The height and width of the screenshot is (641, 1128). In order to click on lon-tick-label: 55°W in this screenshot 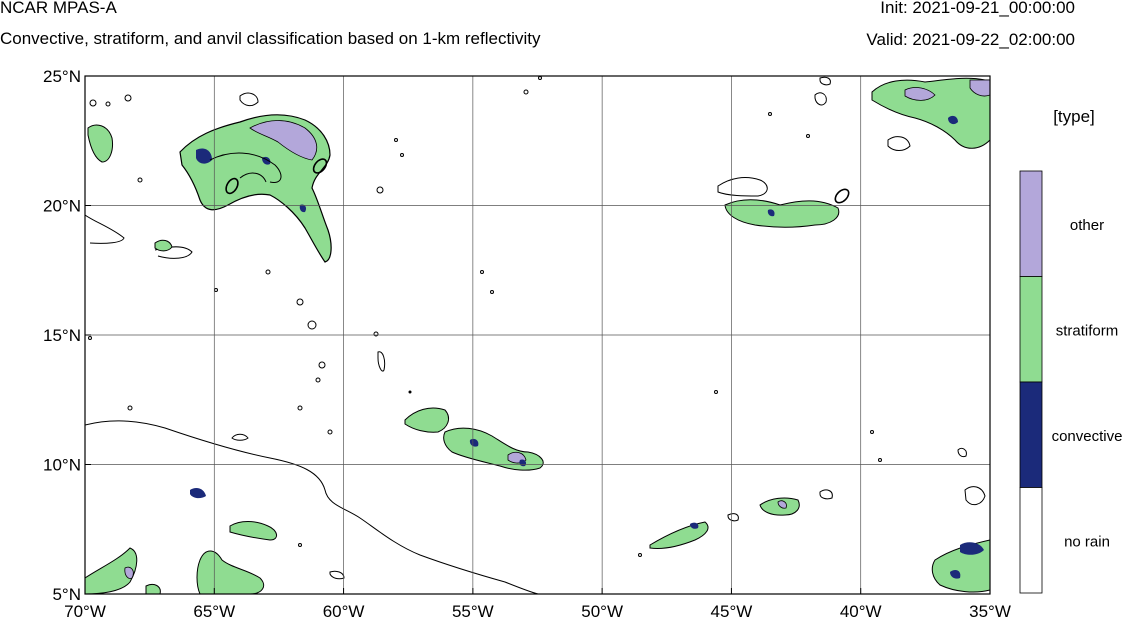, I will do `click(473, 611)`.